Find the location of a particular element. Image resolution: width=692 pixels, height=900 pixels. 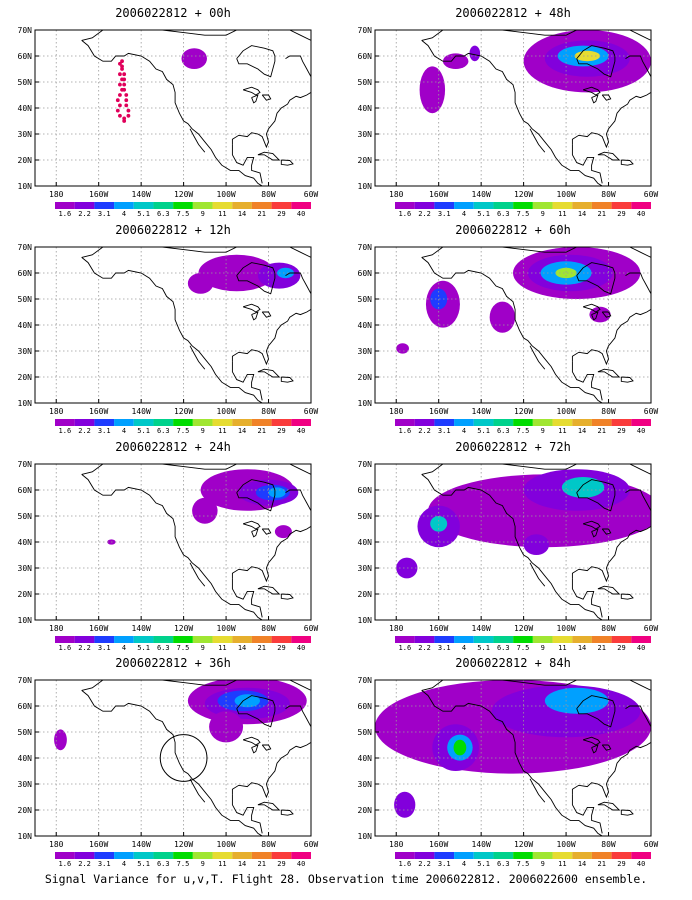

colorbar-label: 40 is located at coordinates (641, 864).